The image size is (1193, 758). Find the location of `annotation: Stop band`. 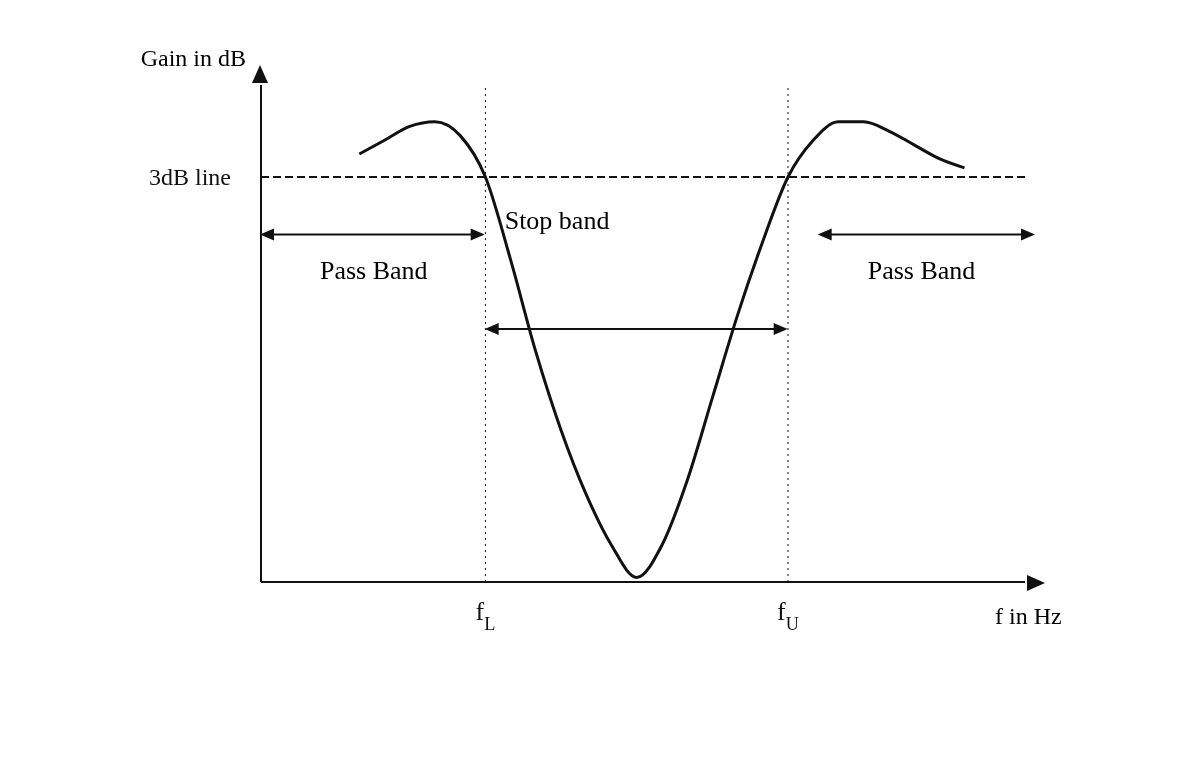

annotation: Stop band is located at coordinates (557, 221).